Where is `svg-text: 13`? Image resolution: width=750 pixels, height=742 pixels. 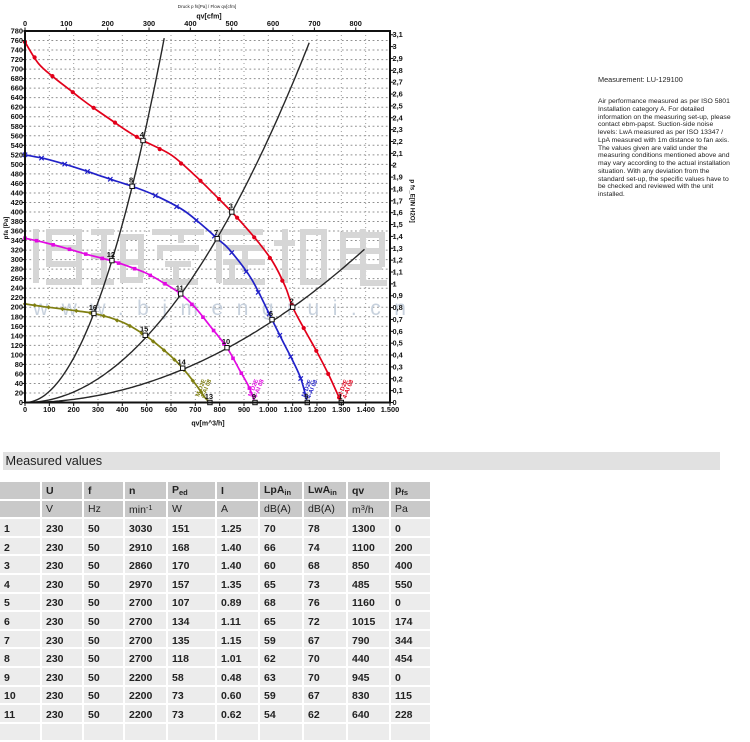
svg-text: 13 is located at coordinates (209, 396).